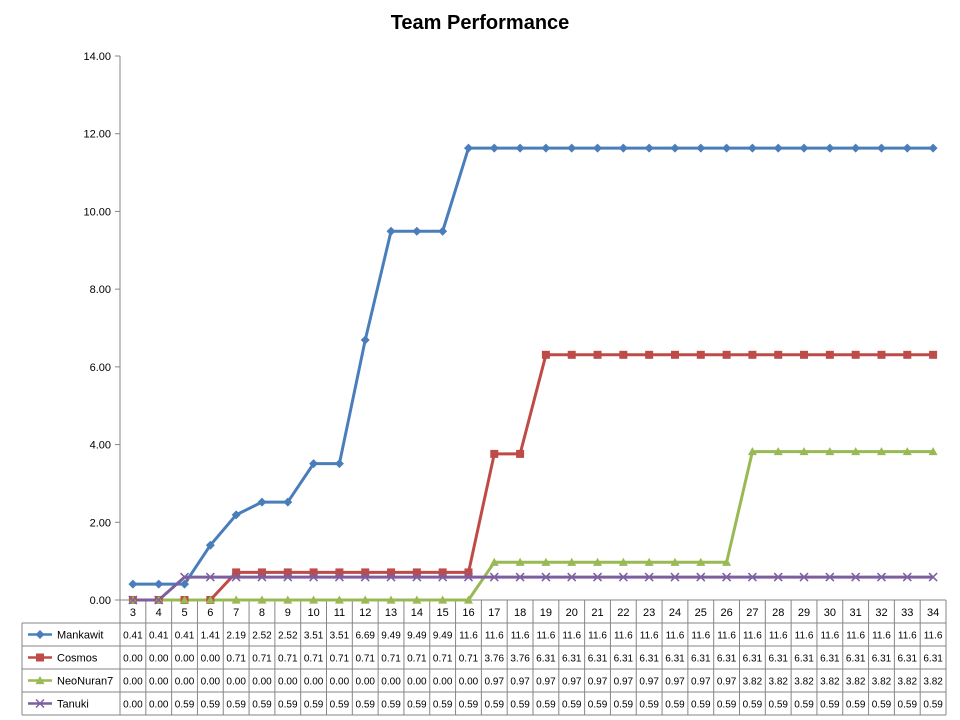 The image size is (960, 720). Describe the element at coordinates (804, 613) in the screenshot. I see `x-tick-label: 29` at that location.